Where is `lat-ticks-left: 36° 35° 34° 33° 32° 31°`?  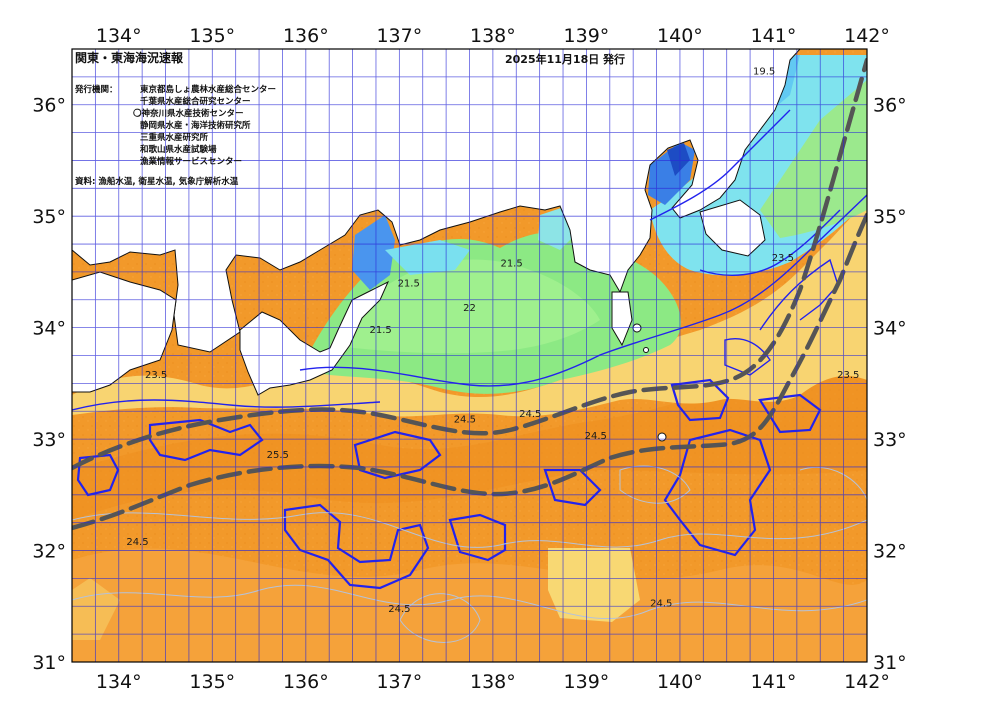
lat-ticks-left: 36° 35° 34° 33° 32° 31° is located at coordinates (49, 384).